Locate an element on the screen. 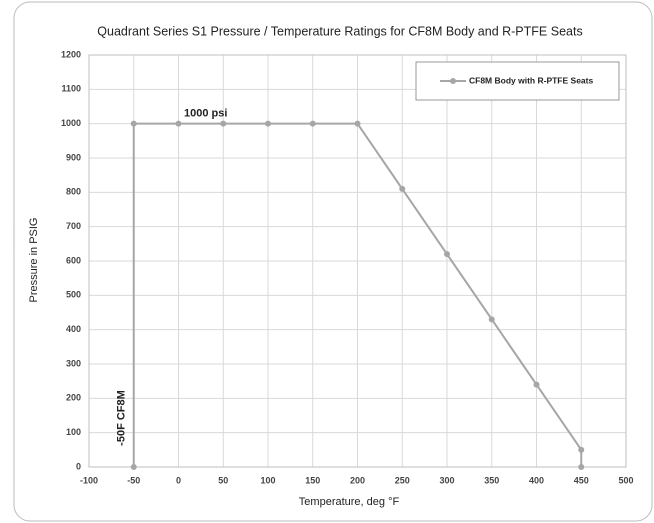 The image size is (654, 523). y-tick-label: 500 is located at coordinates (73, 295).